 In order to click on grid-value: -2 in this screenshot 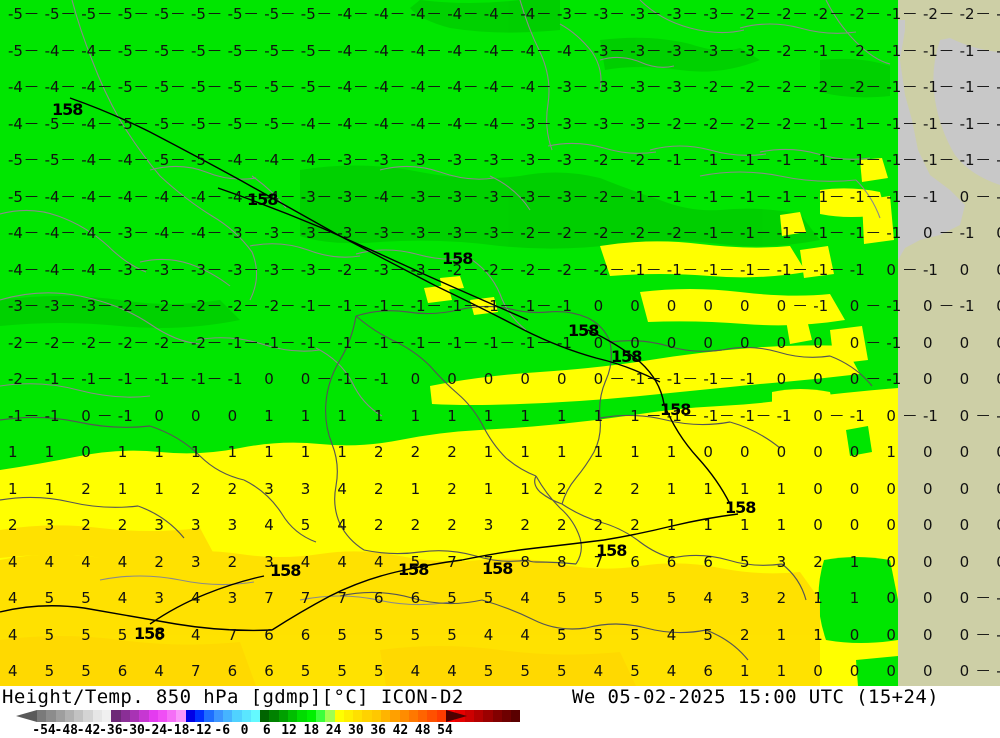, I will do `click(674, 123)`.